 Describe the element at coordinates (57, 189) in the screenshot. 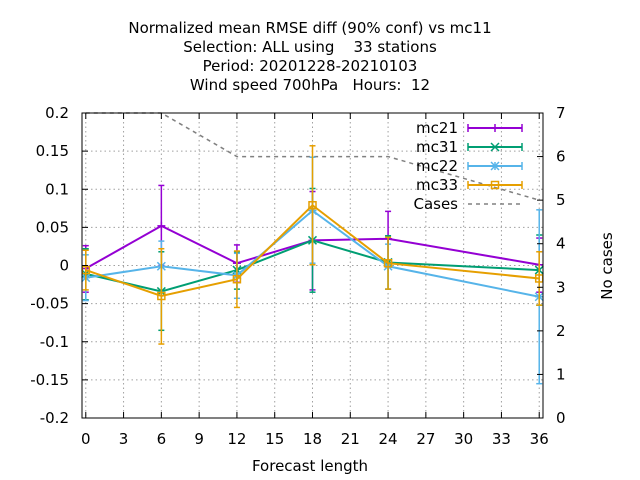

I see `y-tick-label: 0.1` at that location.